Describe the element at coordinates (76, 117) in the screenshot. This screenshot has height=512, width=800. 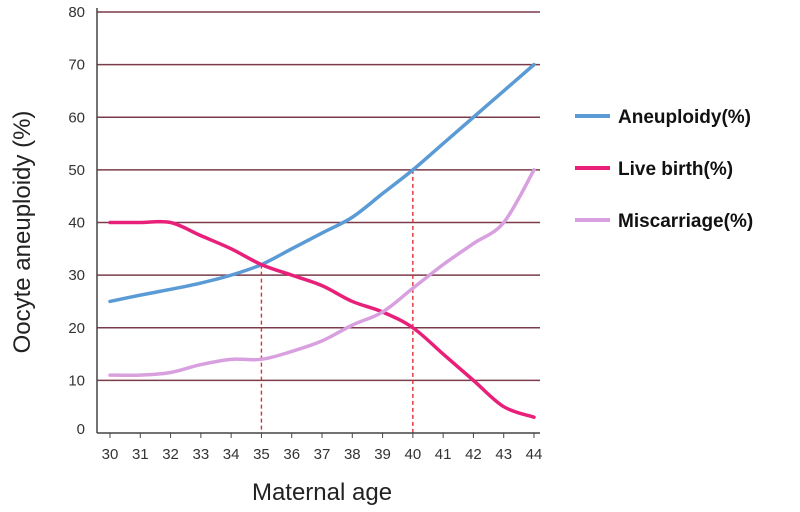
I see `y-tick-label: 60` at that location.